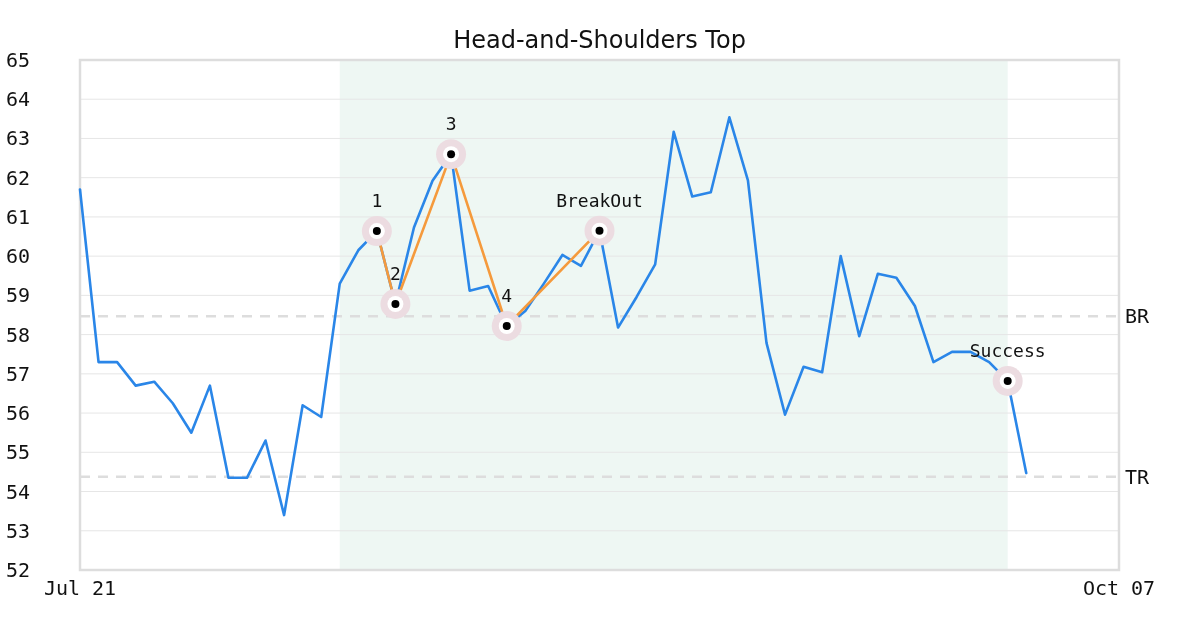 The image size is (1200, 630). Describe the element at coordinates (1119, 588) in the screenshot. I see `x-tick-label: Oct 07` at that location.